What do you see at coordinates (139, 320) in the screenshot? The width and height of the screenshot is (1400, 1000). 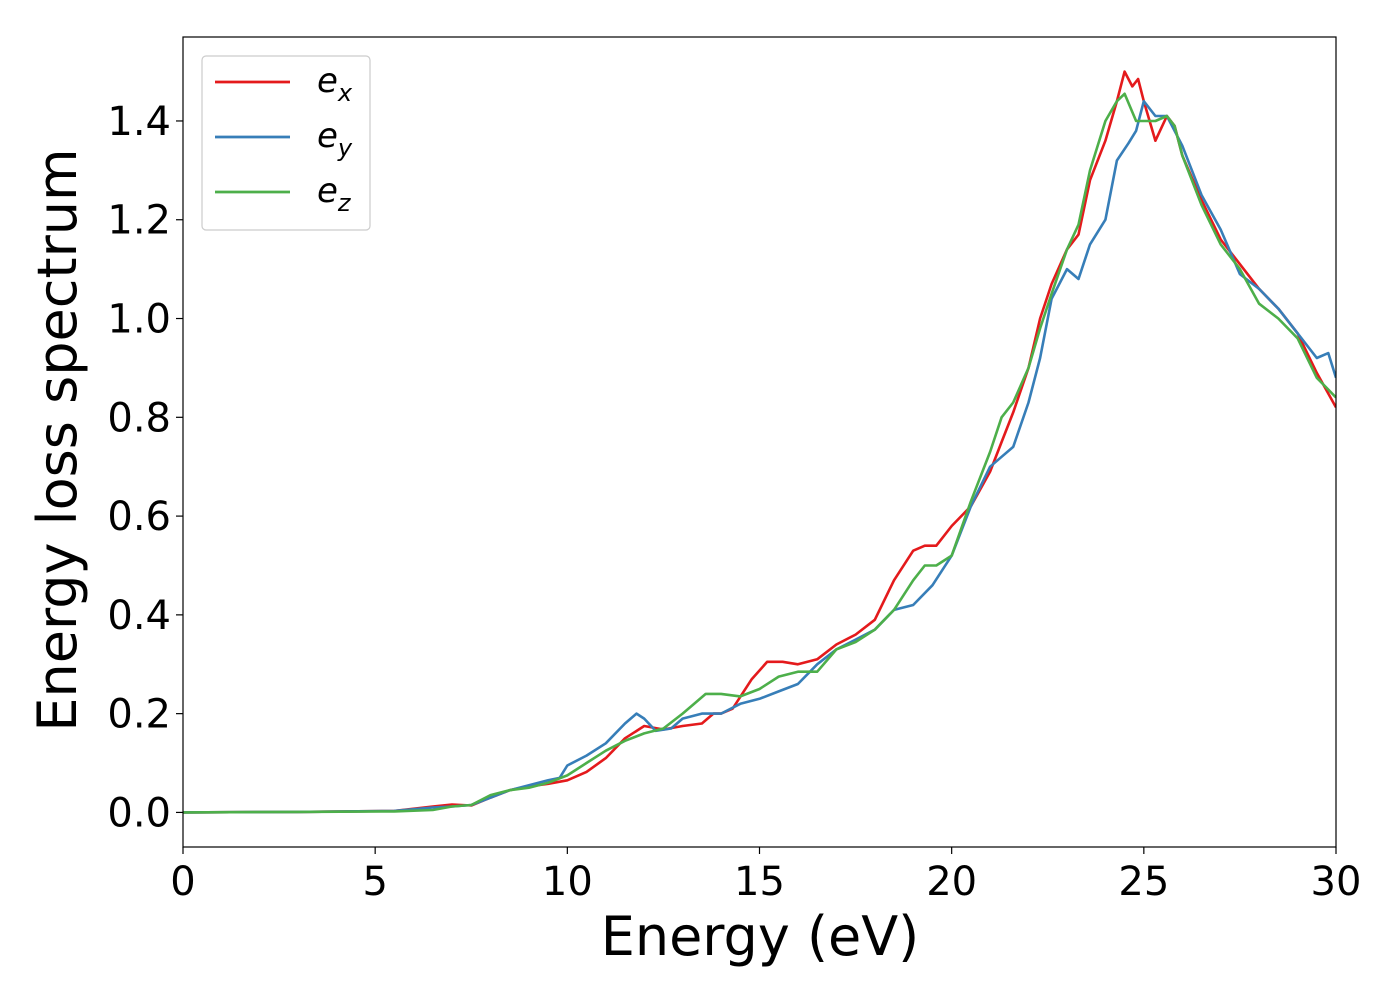 I see `y-tick-label: 1.0` at bounding box center [139, 320].